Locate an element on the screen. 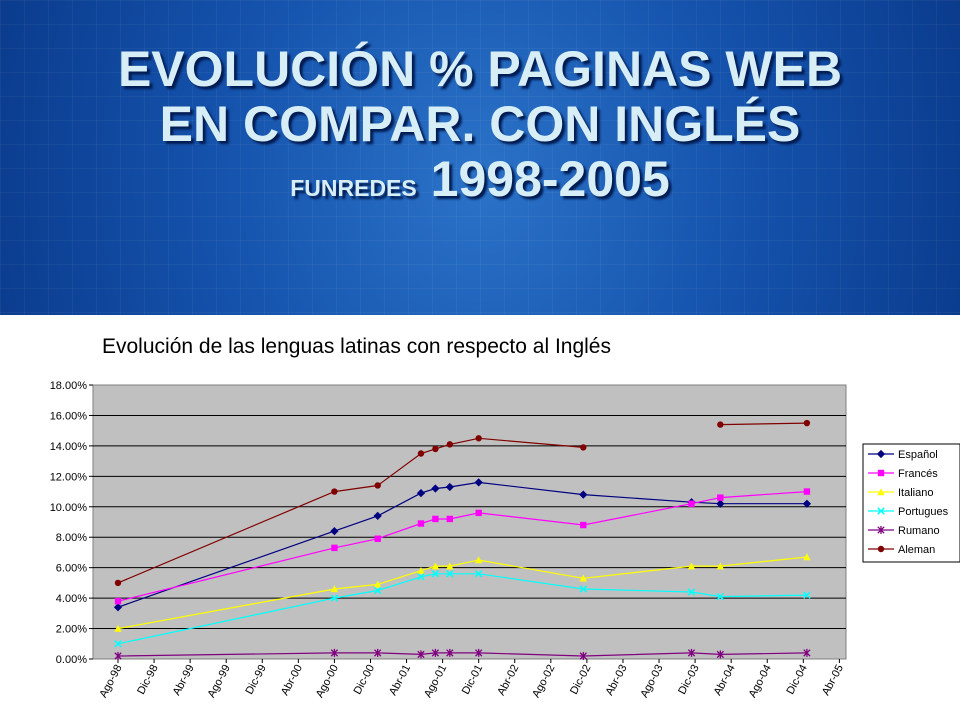  legend-box is located at coordinates (911, 503).